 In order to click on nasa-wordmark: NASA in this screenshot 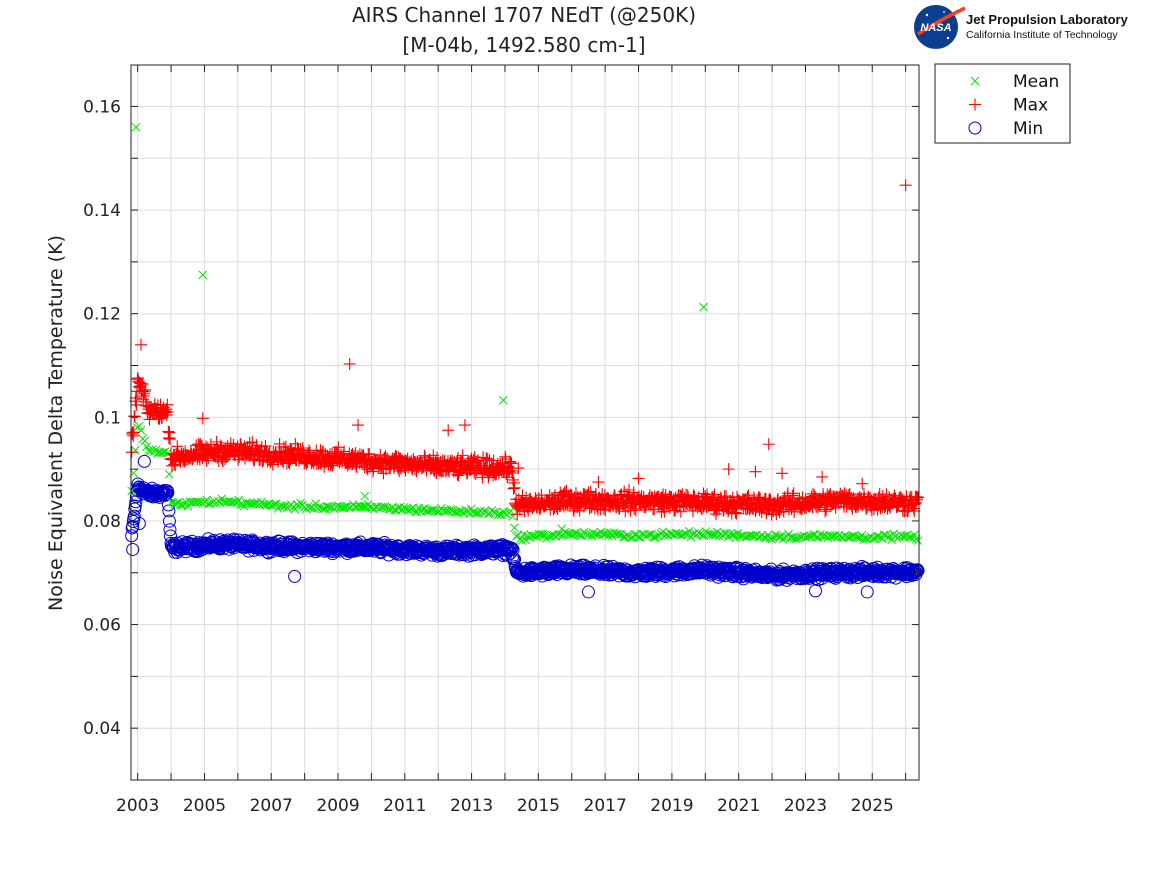, I will do `click(935, 28)`.